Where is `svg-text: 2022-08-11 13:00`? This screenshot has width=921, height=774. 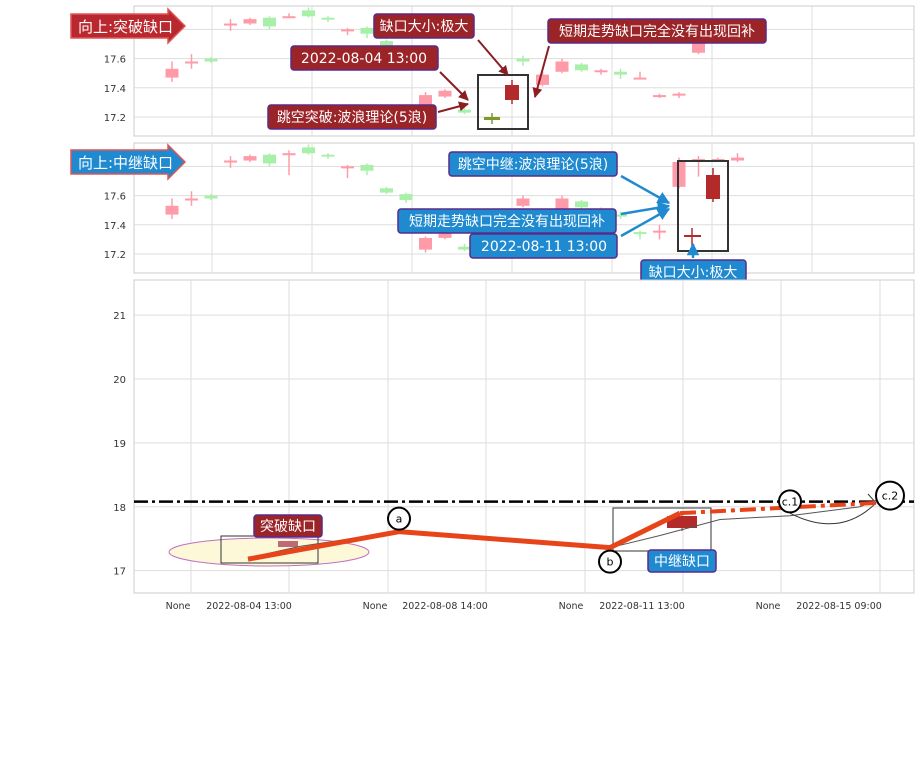 svg-text: 2022-08-11 13:00 is located at coordinates (544, 247).